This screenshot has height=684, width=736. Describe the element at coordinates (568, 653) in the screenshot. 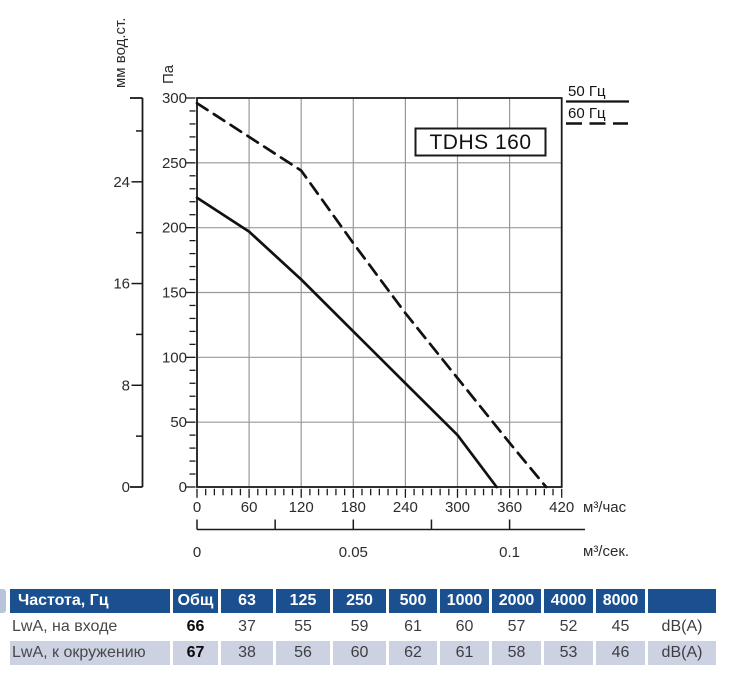

I see `table-band-value: 53` at that location.